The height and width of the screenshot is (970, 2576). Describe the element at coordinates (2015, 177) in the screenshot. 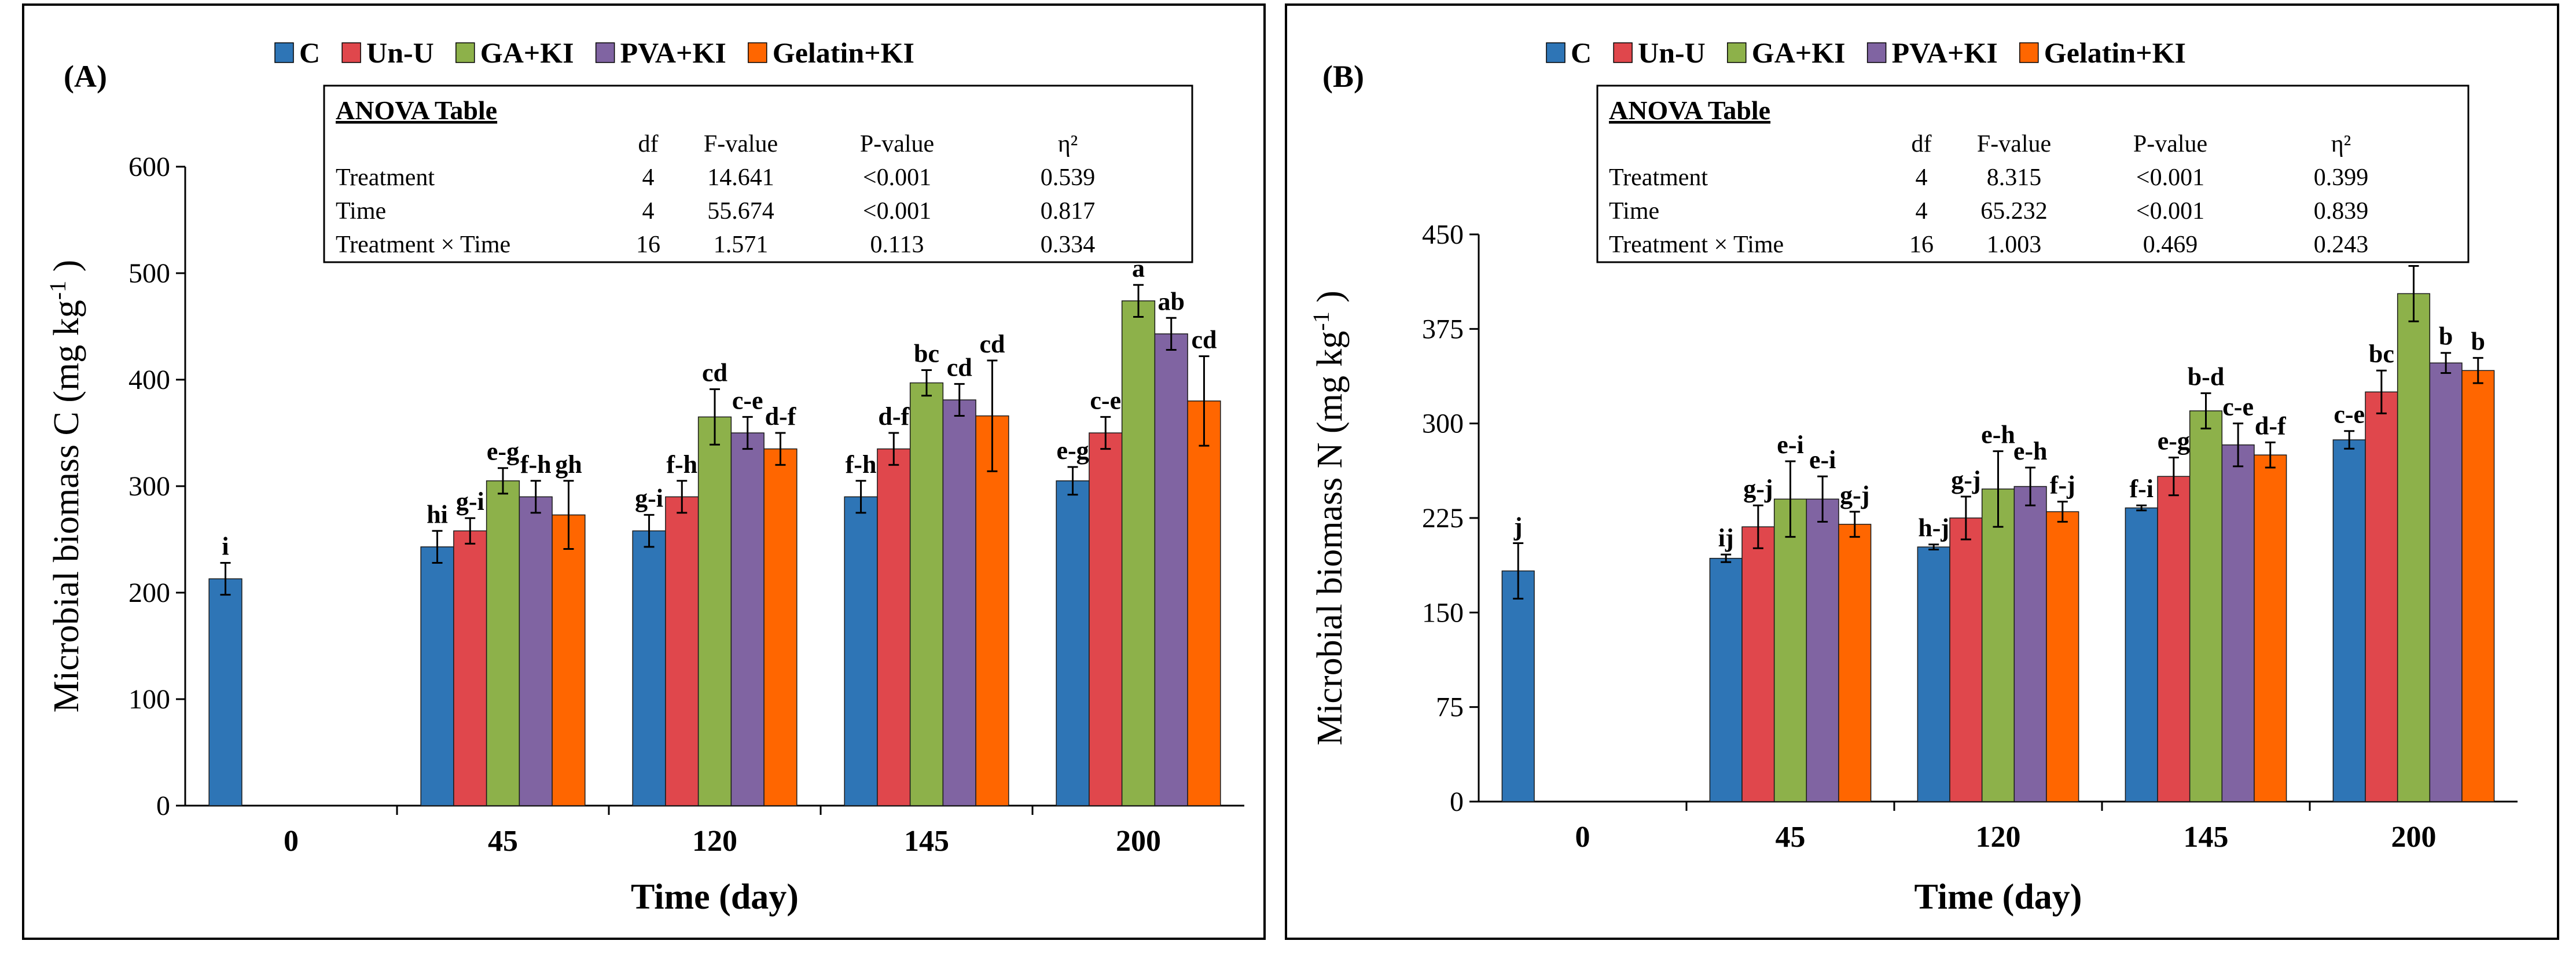

I see `anova-cell: 8.315` at that location.